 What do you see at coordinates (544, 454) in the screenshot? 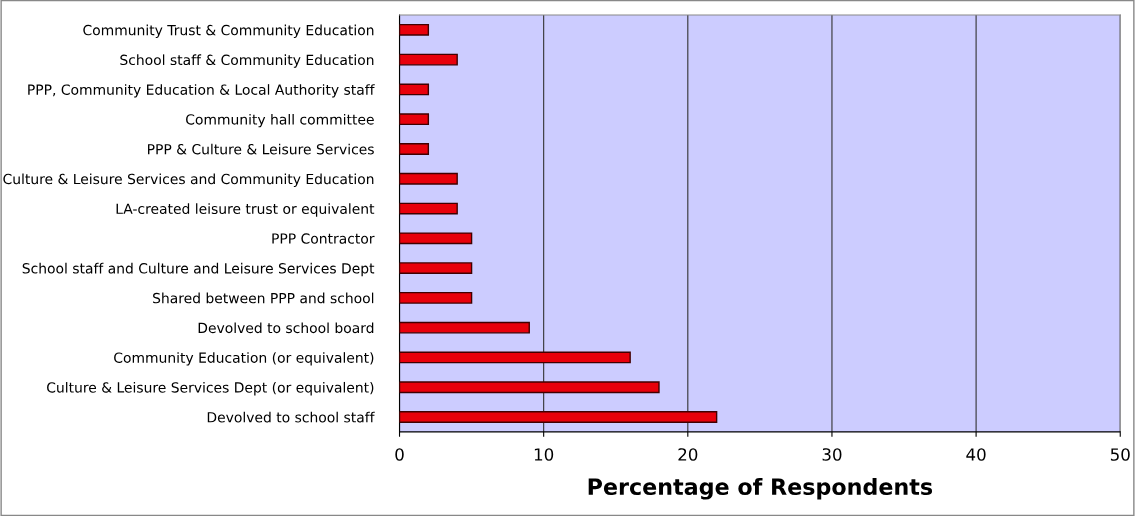
I see `x-tick-label: 10` at bounding box center [544, 454].